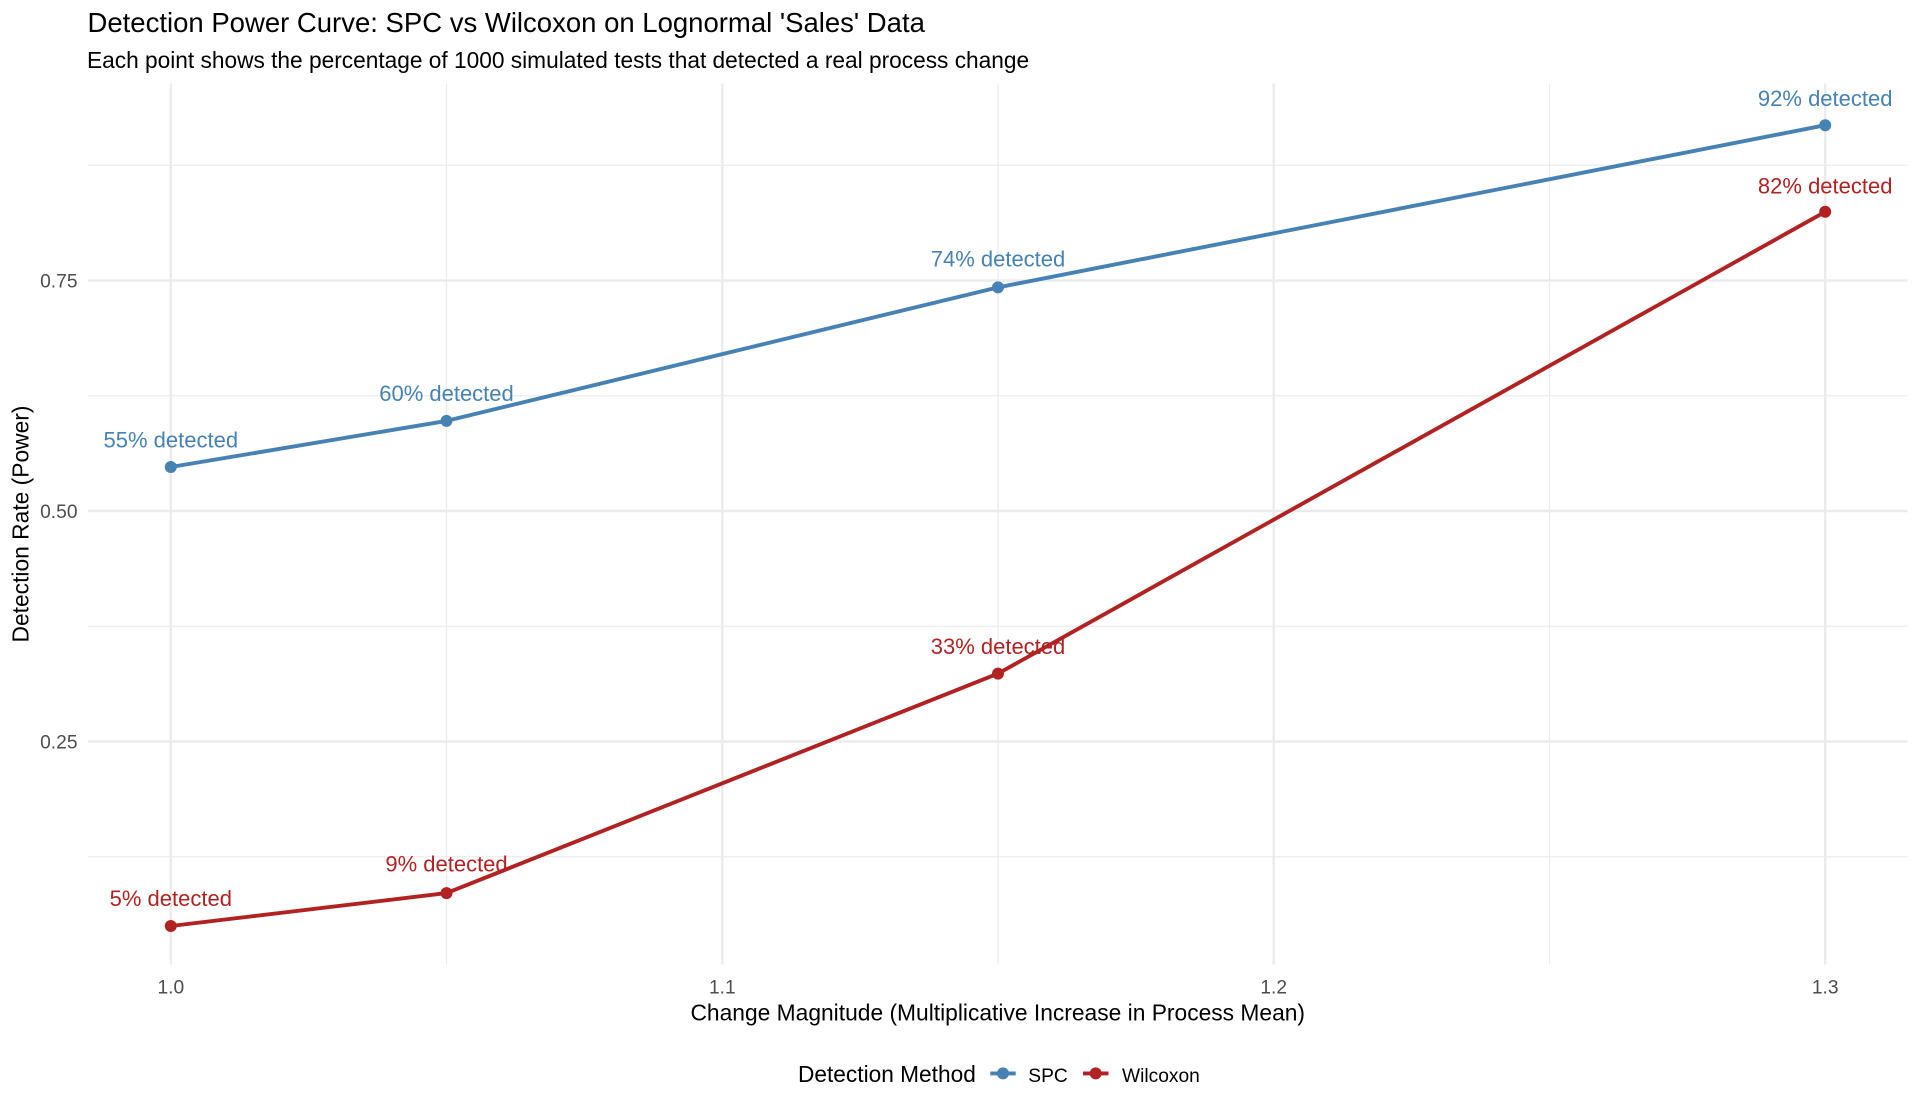  Describe the element at coordinates (998, 259) in the screenshot. I see `svg-text: 74% detected` at that location.